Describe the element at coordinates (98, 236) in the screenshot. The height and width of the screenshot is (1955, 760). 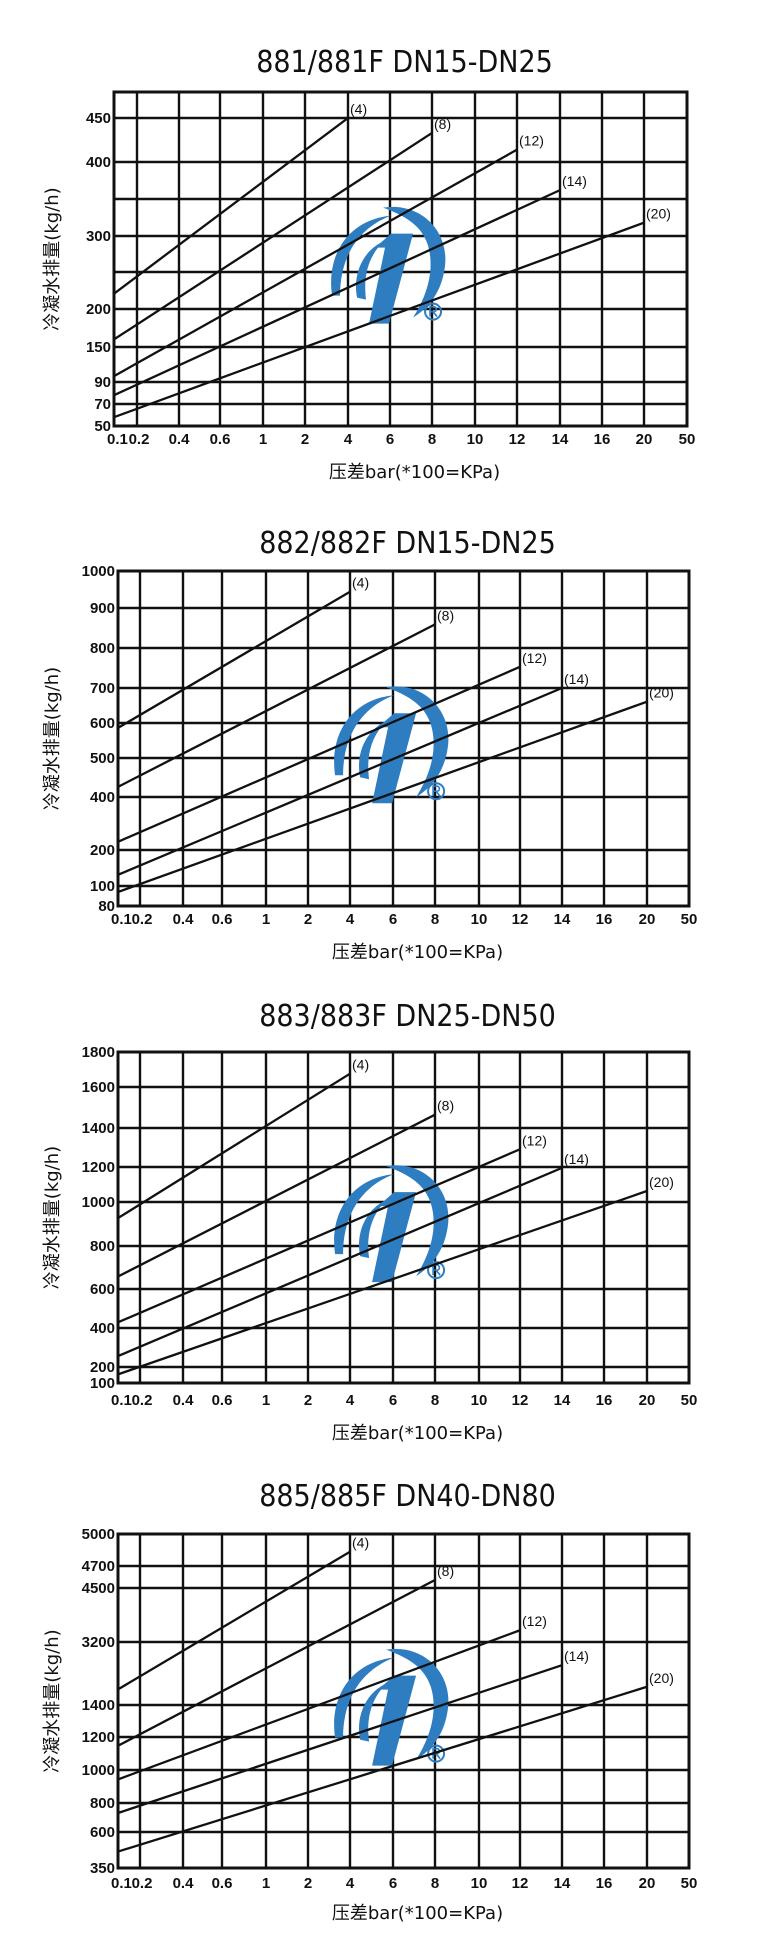
I see `y-tick-label: 300` at that location.